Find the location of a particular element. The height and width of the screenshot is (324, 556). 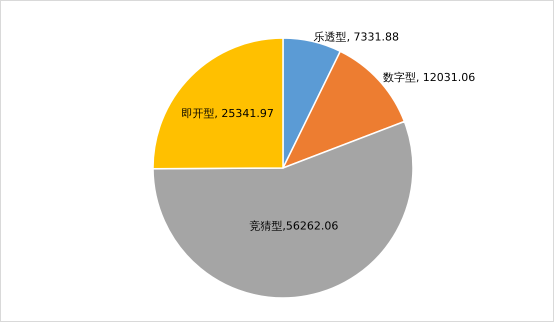

data-label: , 25341.97 is located at coordinates (244, 113).